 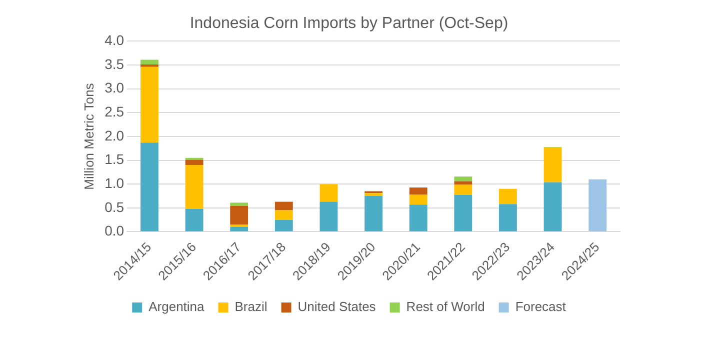 What do you see at coordinates (114, 206) in the screenshot?
I see `y-tick-label: 0.5` at bounding box center [114, 206].